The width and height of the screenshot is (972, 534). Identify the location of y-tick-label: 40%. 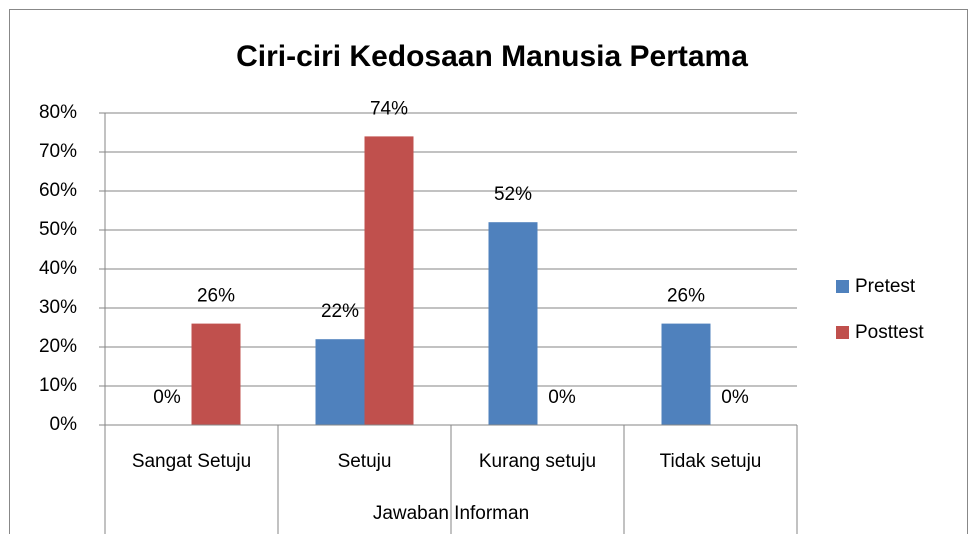
(58, 268).